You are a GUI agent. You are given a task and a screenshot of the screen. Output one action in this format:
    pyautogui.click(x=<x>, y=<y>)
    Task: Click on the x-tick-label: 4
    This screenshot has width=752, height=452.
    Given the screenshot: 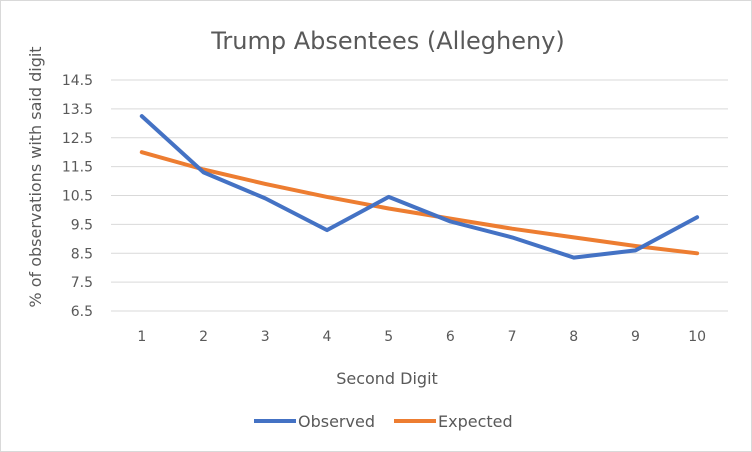 What is the action you would take?
    pyautogui.click(x=326, y=337)
    